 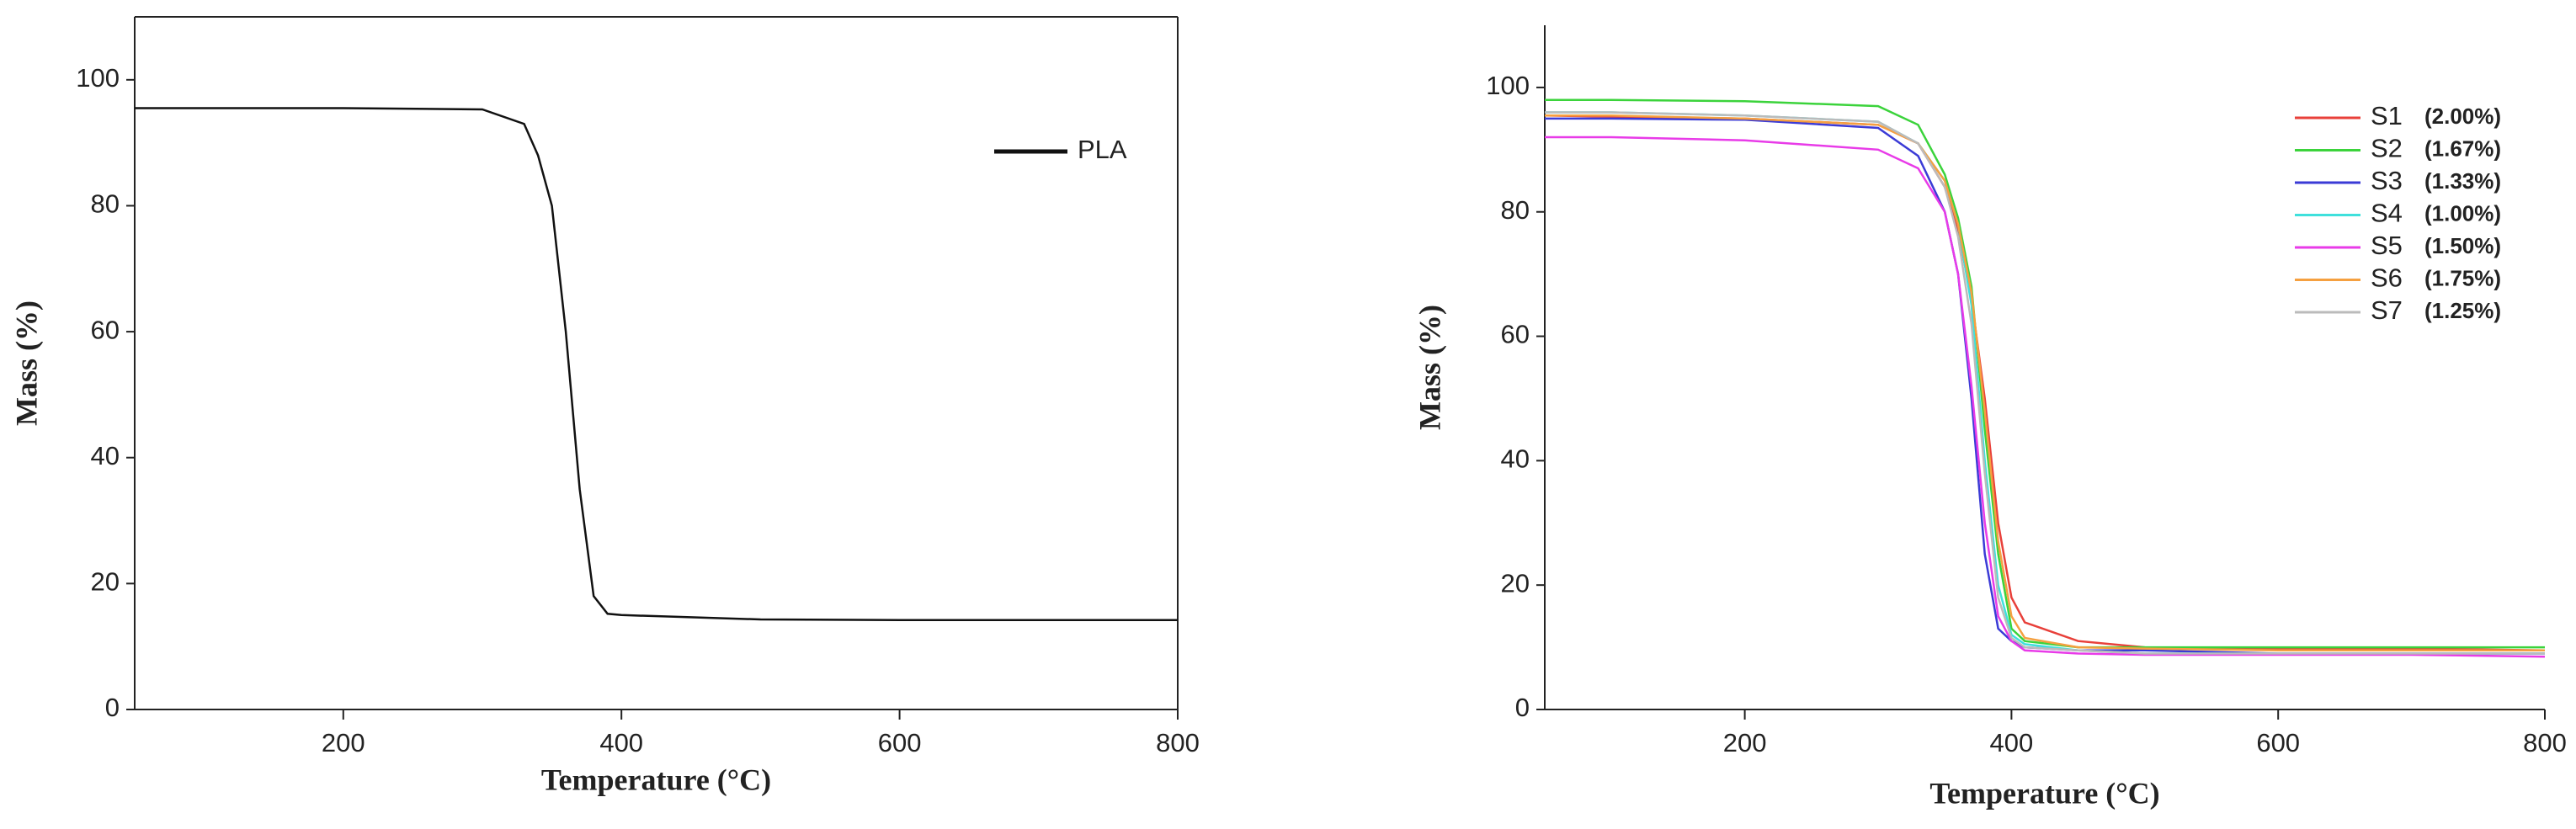 What do you see at coordinates (2387, 213) in the screenshot?
I see `legend-label: S4` at bounding box center [2387, 213].